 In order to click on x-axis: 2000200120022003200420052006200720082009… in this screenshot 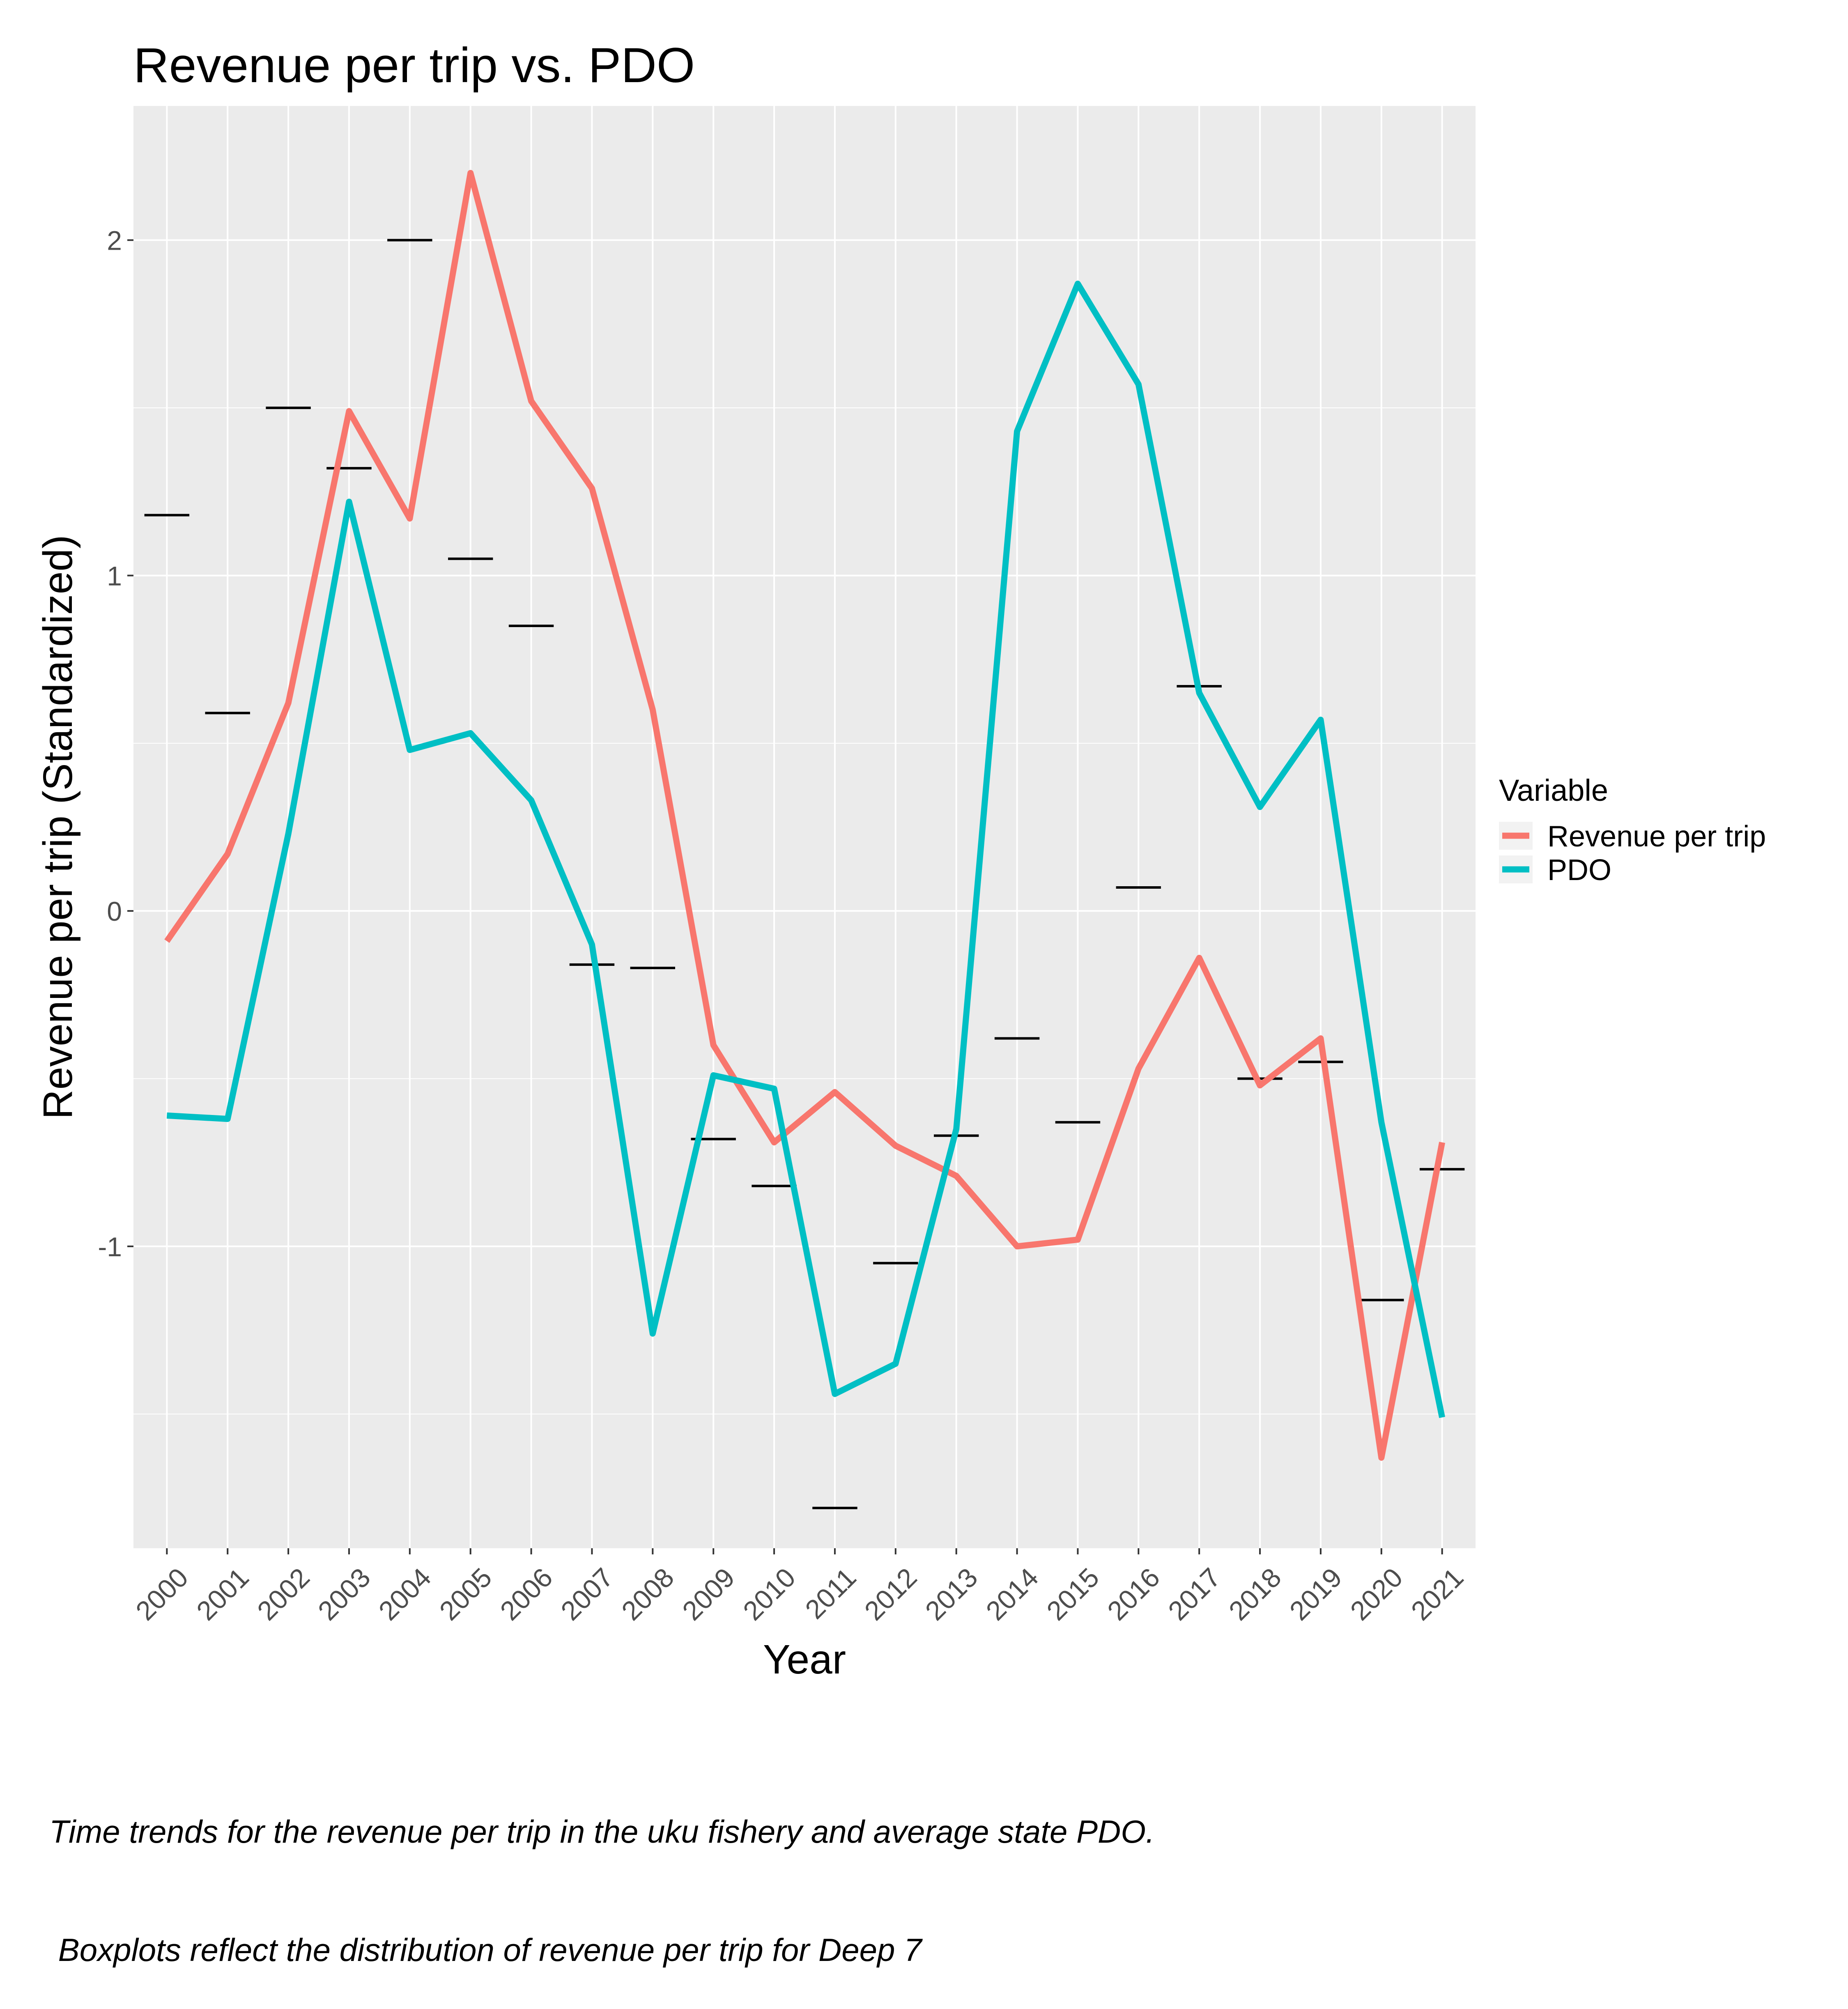, I will do `click(799, 1587)`.